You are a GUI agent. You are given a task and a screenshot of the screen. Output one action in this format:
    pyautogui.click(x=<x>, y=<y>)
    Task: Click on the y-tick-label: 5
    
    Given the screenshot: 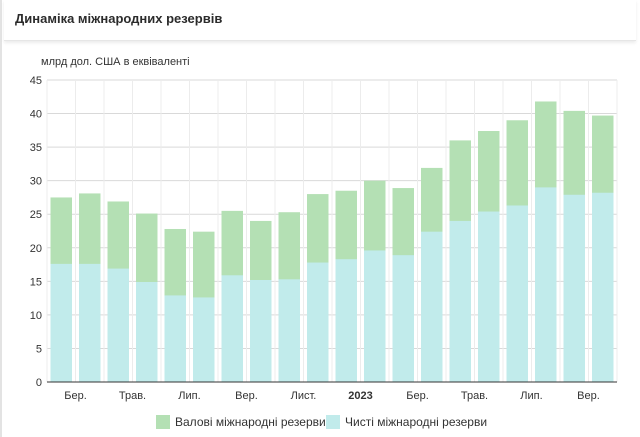 What is the action you would take?
    pyautogui.click(x=39, y=349)
    